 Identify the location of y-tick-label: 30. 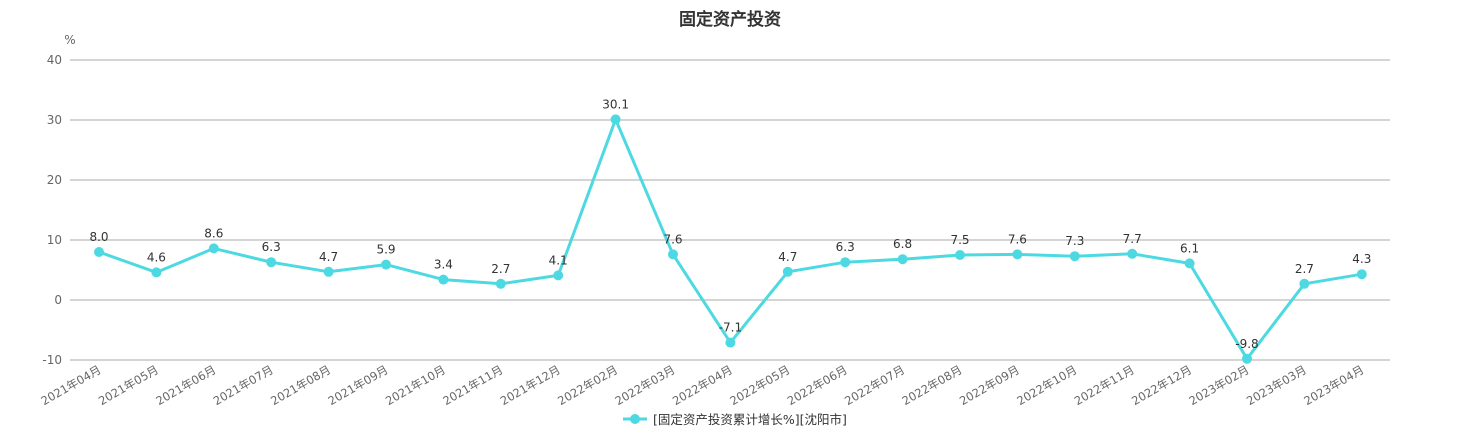
(54, 120).